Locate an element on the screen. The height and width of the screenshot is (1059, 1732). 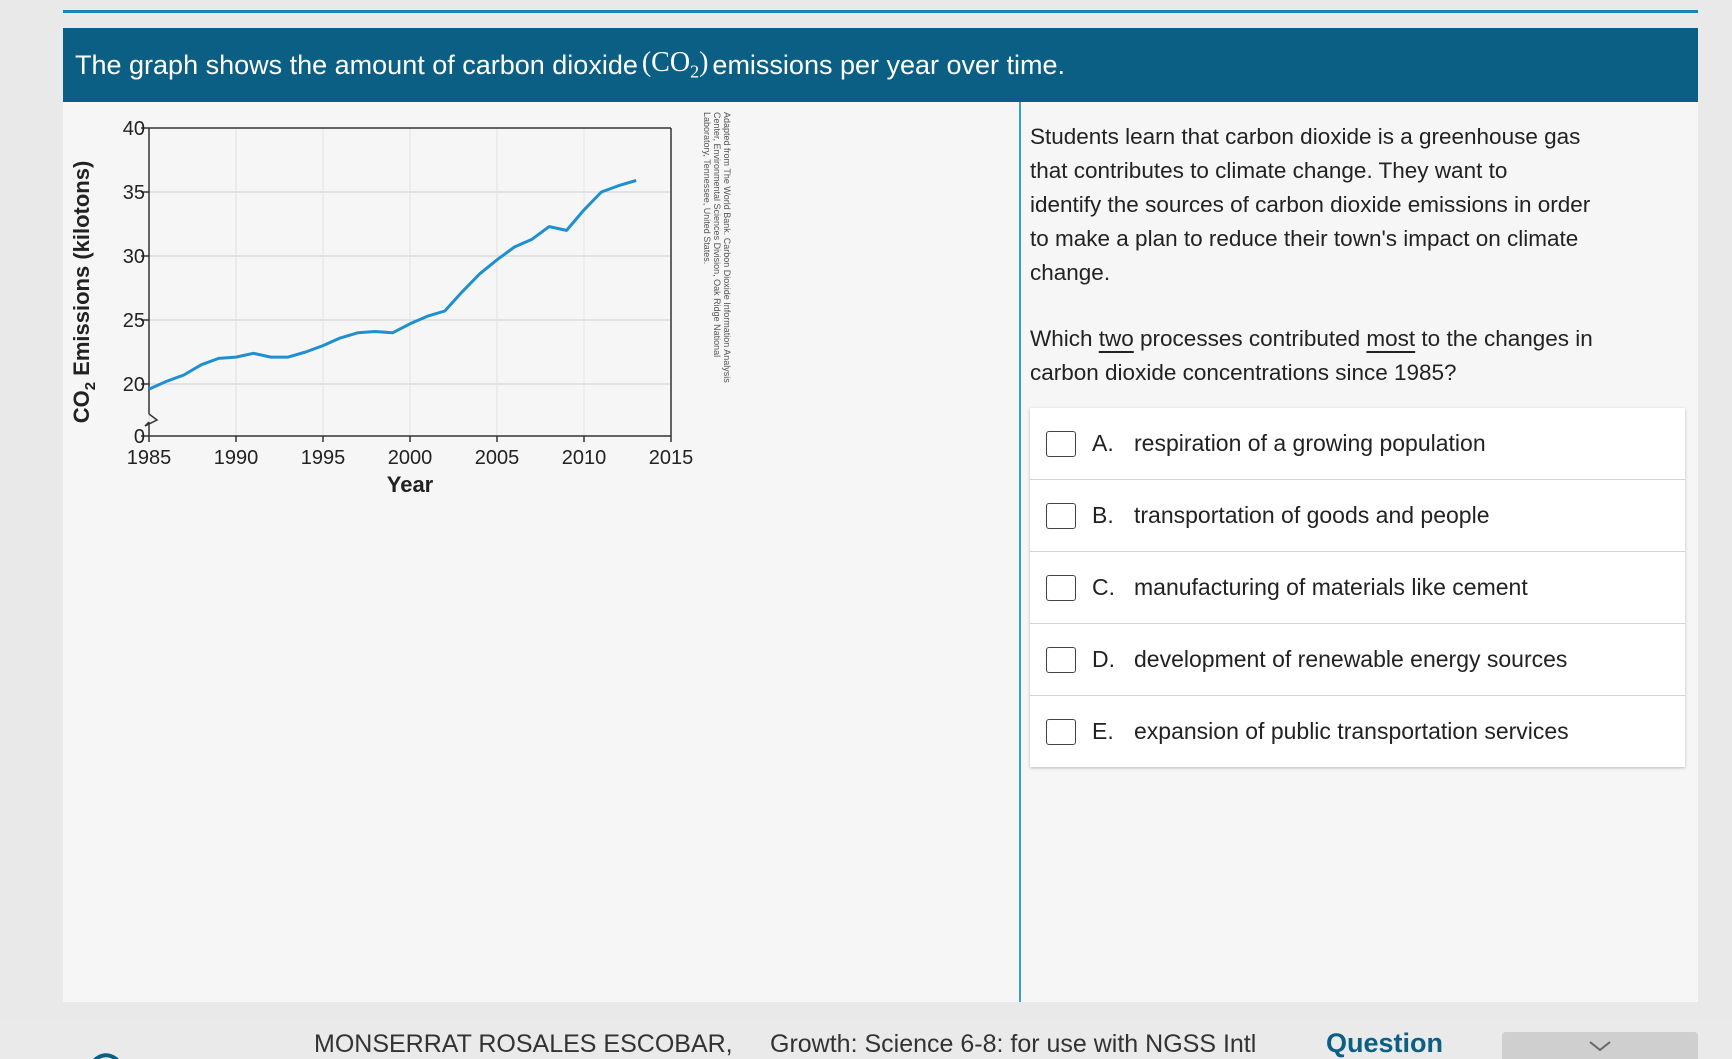
option-b: B. transportation of goods and people is located at coordinates (1357, 516).